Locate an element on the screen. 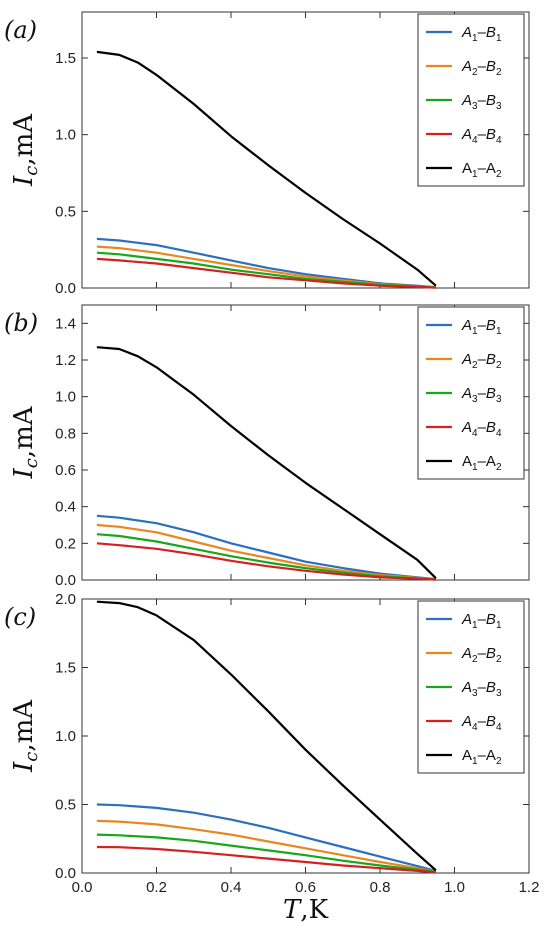 The width and height of the screenshot is (549, 929). panel-label: (c) is located at coordinates (20, 617).